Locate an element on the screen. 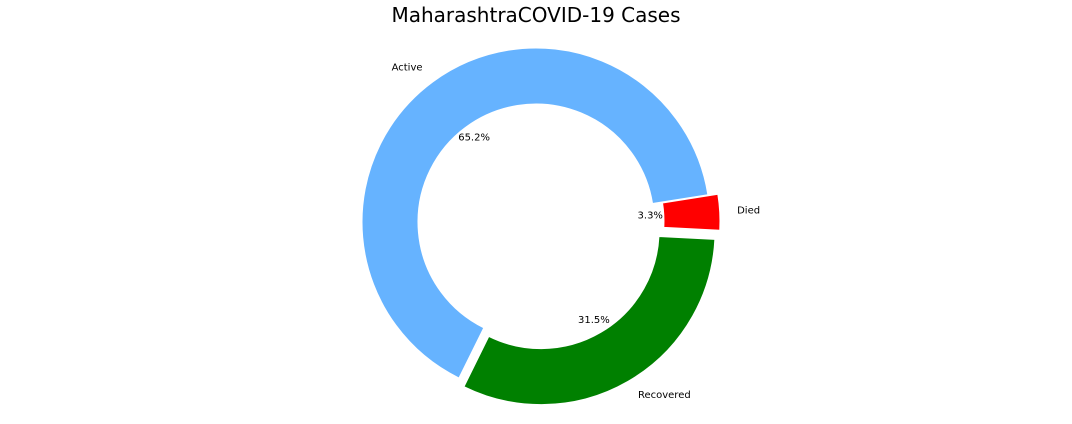 Image resolution: width=1072 pixels, height=424 pixels. pie-percent-label-active: 65.2% is located at coordinates (474, 137).